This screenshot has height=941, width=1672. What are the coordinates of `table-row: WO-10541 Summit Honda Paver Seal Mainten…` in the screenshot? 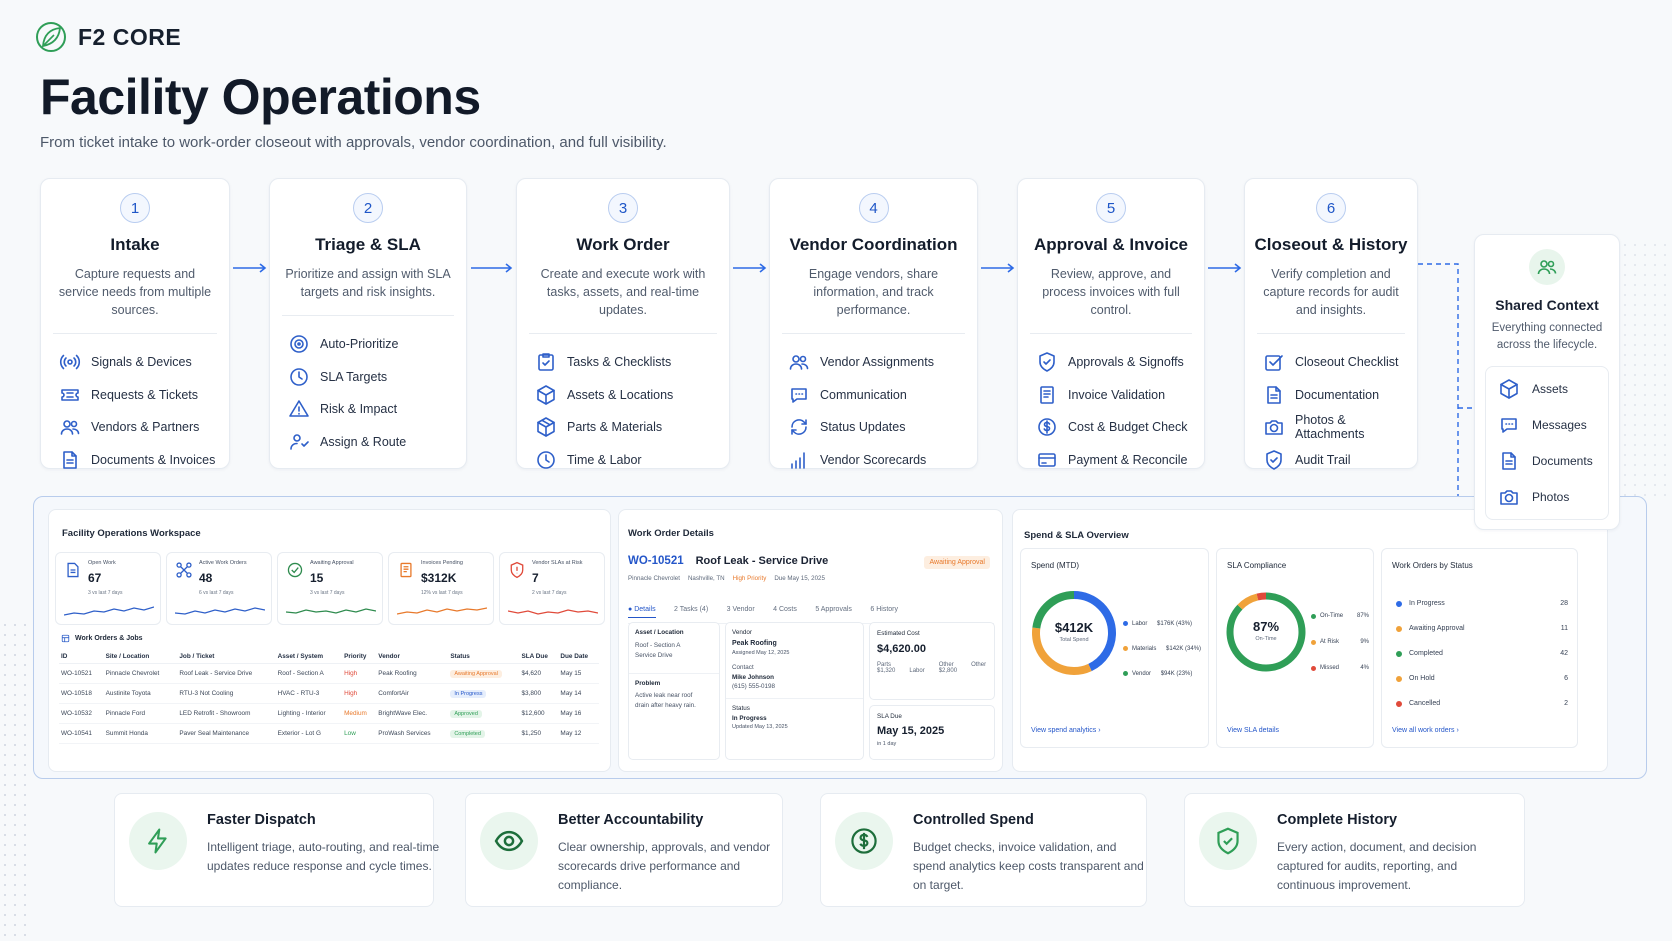 It's located at (329, 733).